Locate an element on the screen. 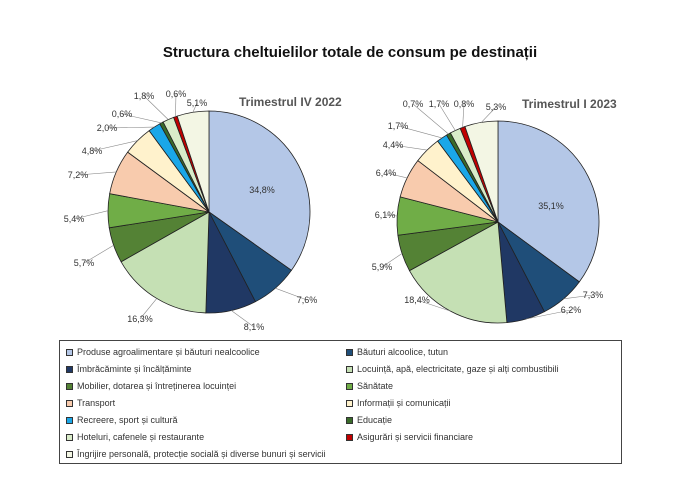 The height and width of the screenshot is (477, 700). slice-value-label: 6,2% is located at coordinates (571, 310).